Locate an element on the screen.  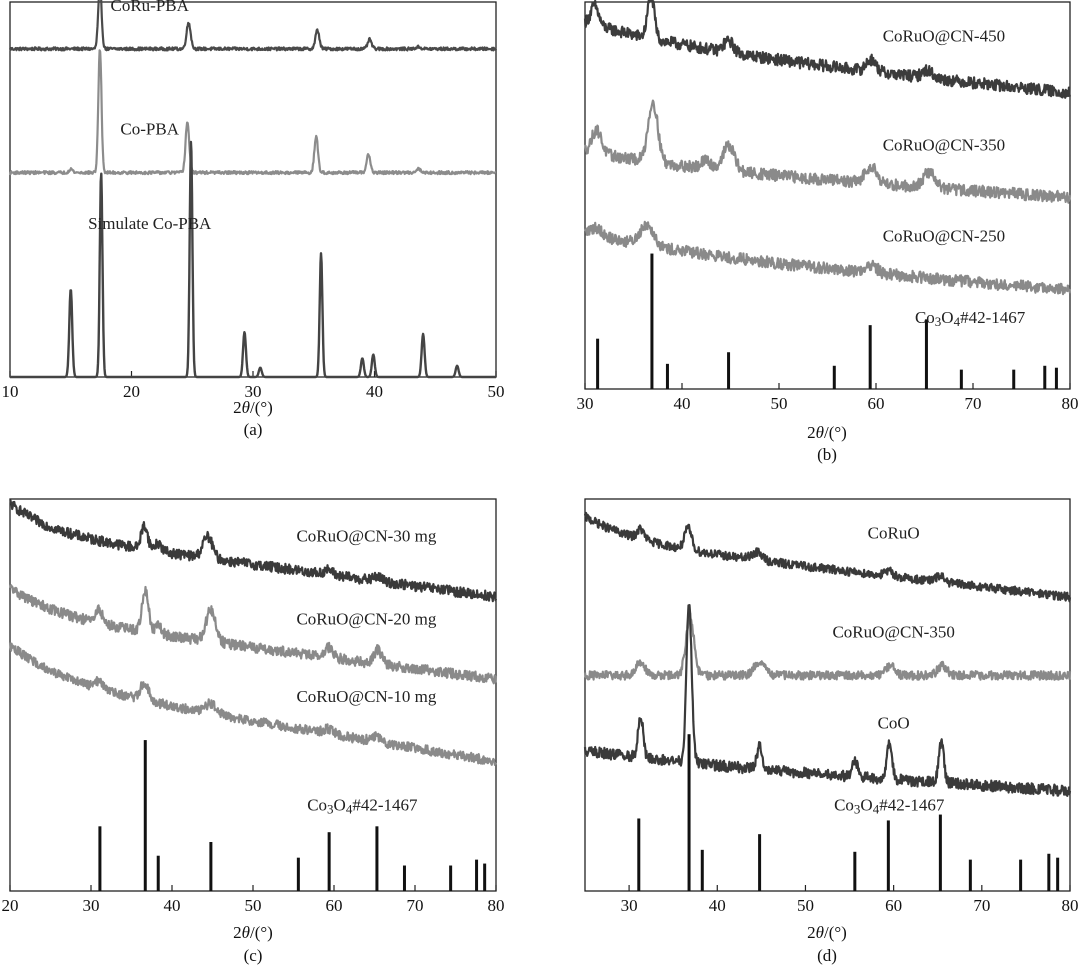
panel-b-x-tick-label: 30 is located at coordinates (585, 403).